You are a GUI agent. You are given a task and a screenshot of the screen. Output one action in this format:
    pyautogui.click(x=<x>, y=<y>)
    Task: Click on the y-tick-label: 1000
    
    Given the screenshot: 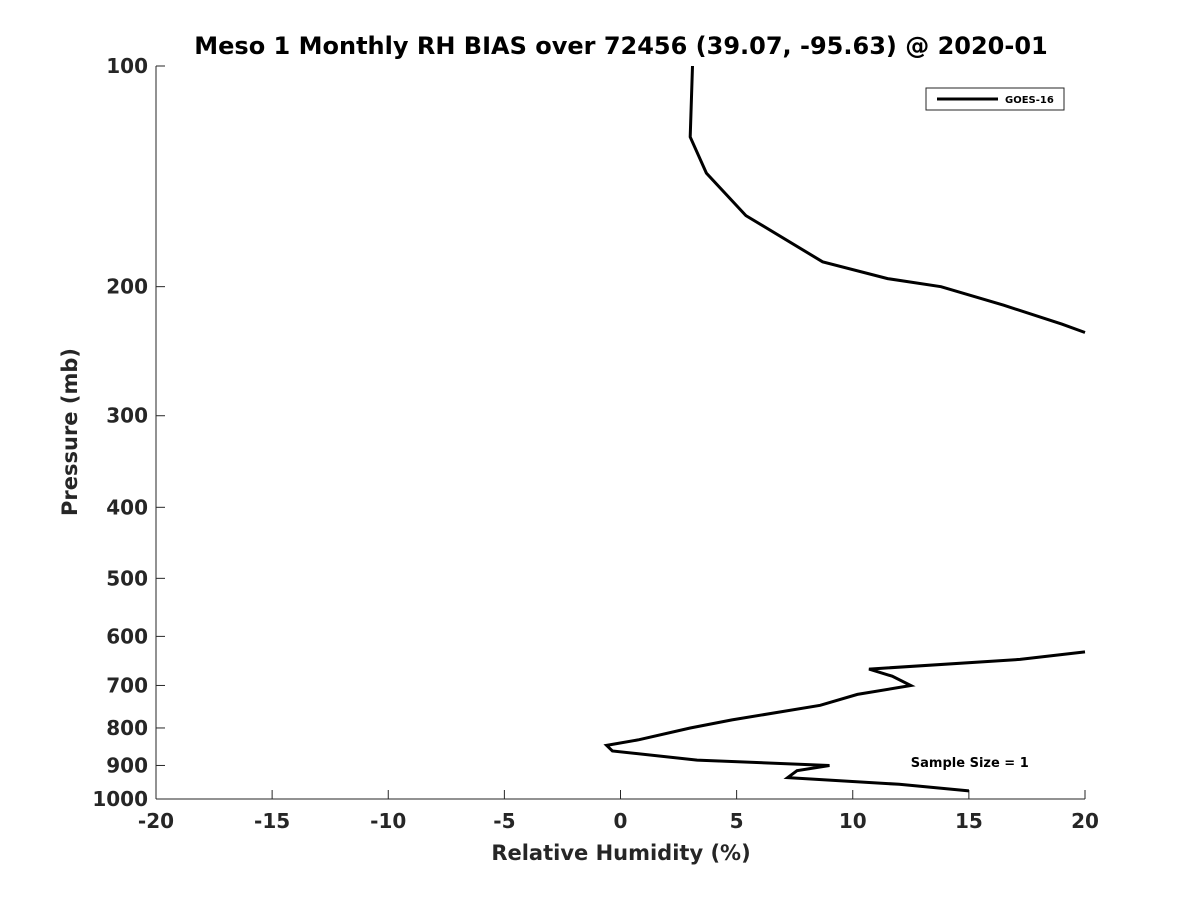 What is the action you would take?
    pyautogui.click(x=120, y=799)
    